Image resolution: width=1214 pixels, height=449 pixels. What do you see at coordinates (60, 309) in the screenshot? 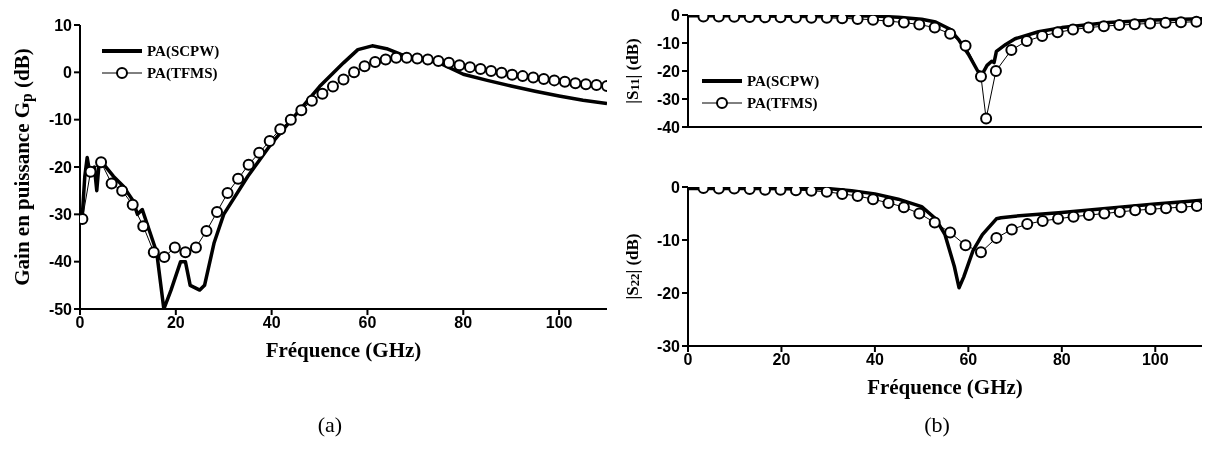
I see `y-tick-label: -50` at bounding box center [60, 309].